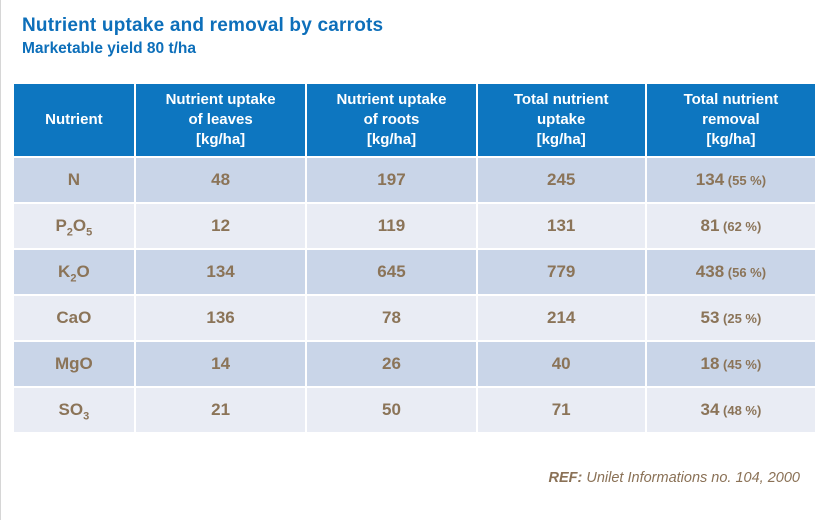 The width and height of the screenshot is (830, 520). I want to click on cell-total_uptake: 245, so click(561, 180).